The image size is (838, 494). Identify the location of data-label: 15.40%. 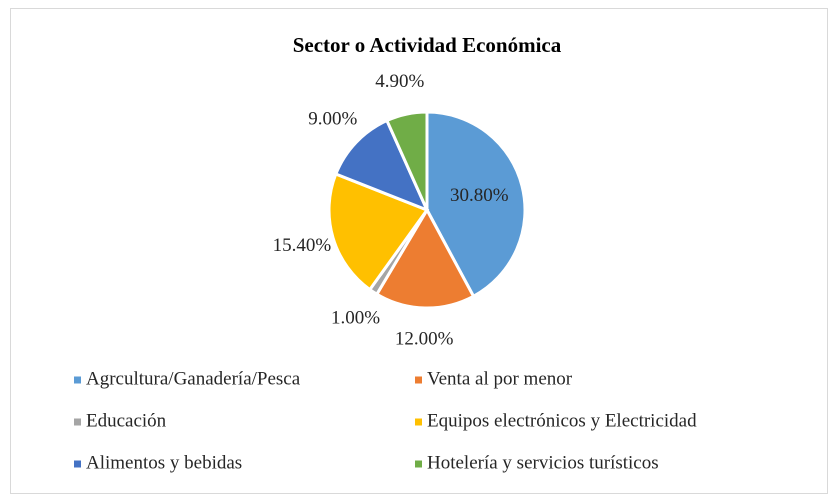
(302, 245).